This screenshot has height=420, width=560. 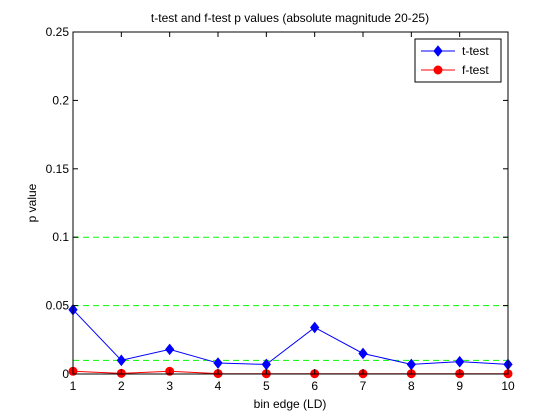 I want to click on series-t-test, so click(x=290, y=337).